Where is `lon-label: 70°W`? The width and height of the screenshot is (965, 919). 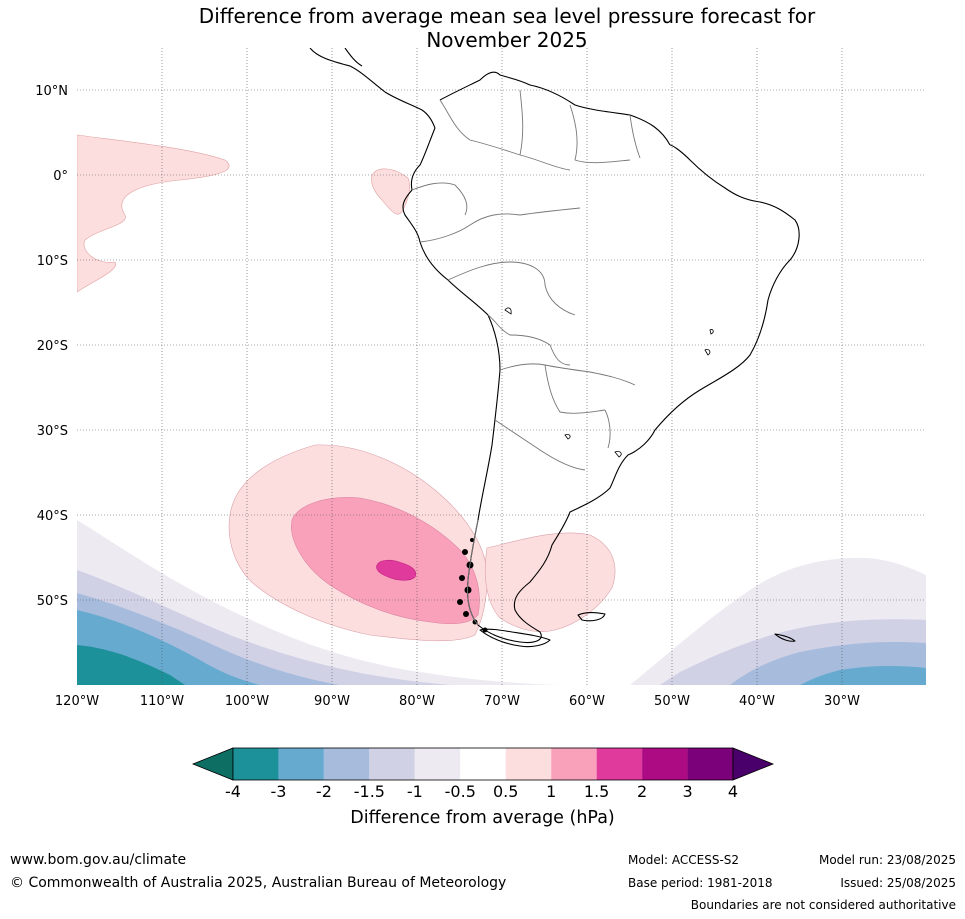 lon-label: 70°W is located at coordinates (502, 701).